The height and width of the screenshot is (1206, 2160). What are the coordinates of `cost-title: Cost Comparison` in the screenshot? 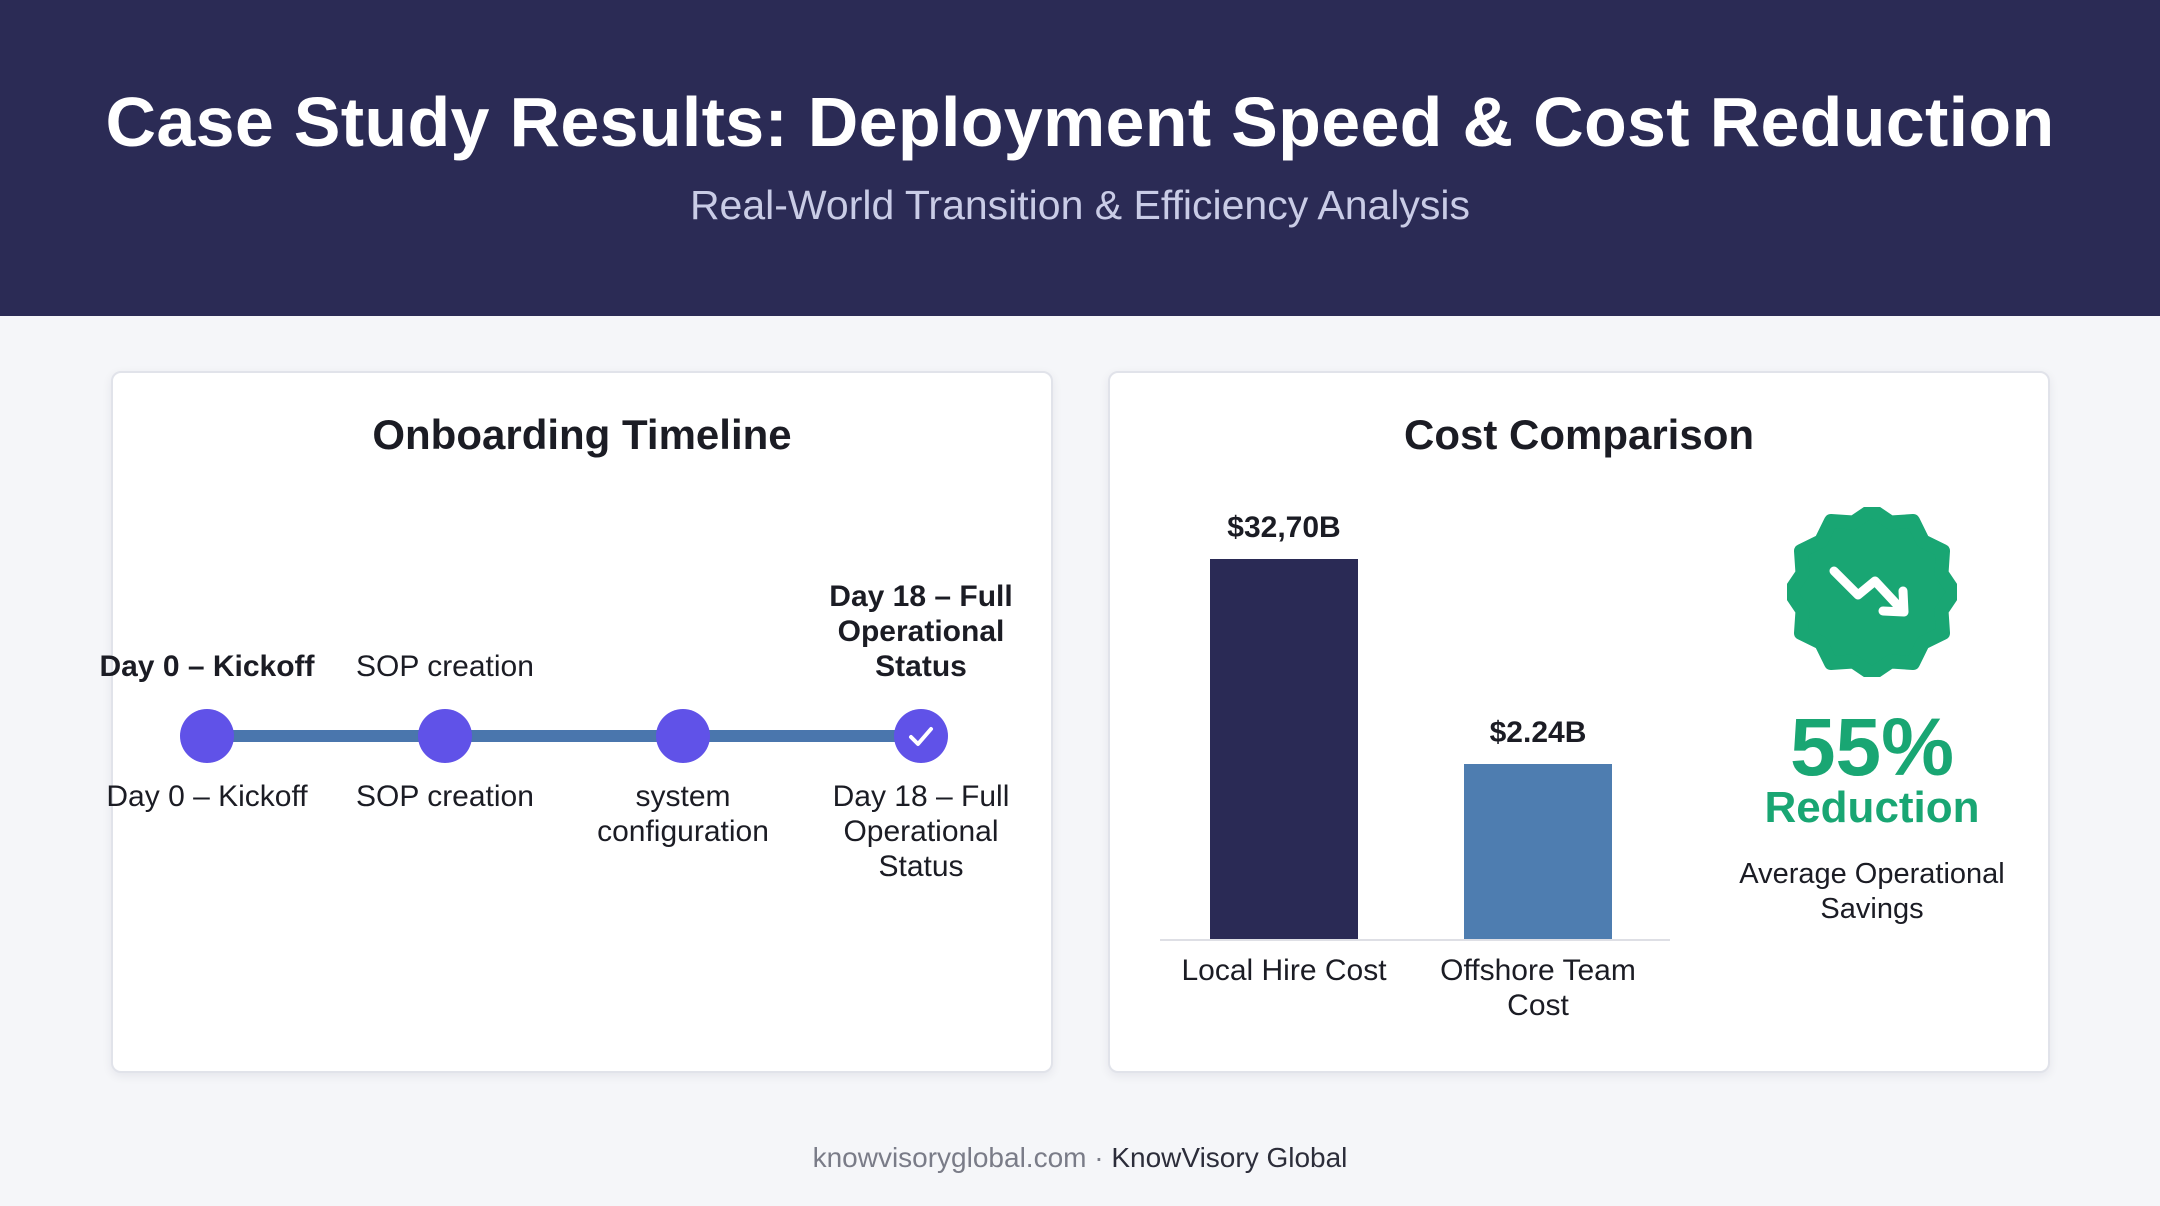 It's located at (1579, 434).